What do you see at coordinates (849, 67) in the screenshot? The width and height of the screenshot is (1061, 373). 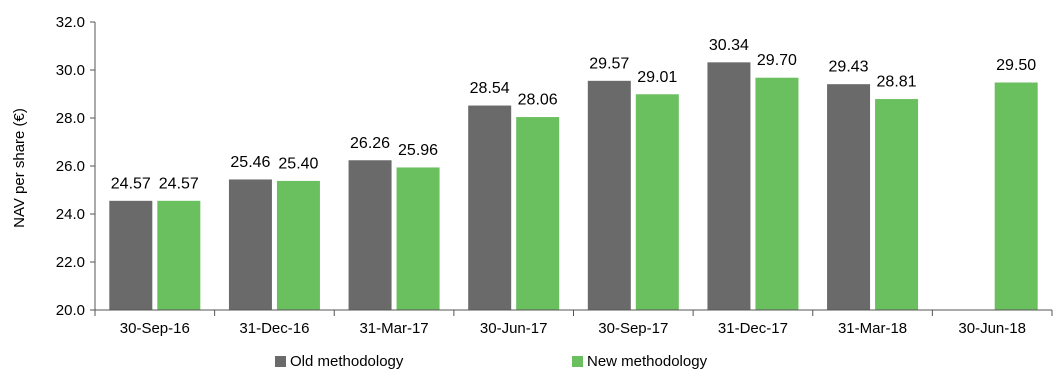 I see `data-label: 29.43` at bounding box center [849, 67].